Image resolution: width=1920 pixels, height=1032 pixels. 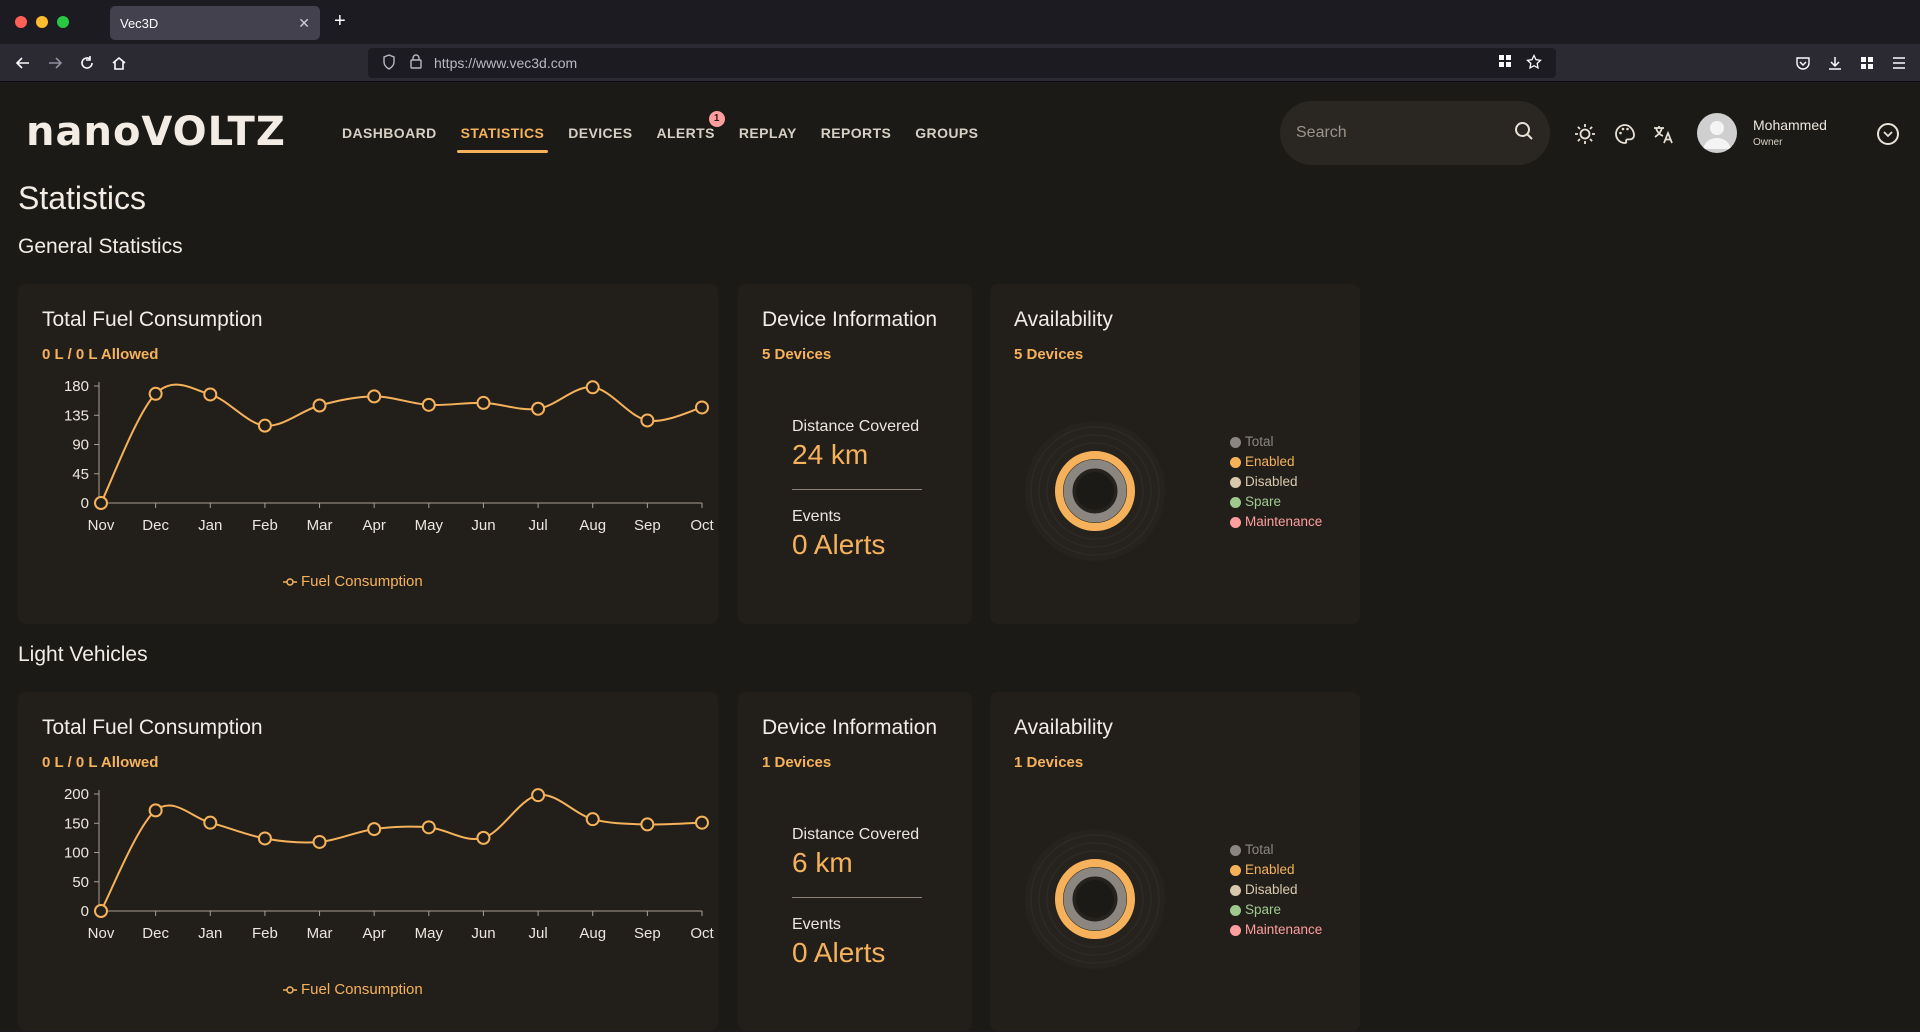 What do you see at coordinates (156, 132) in the screenshot?
I see `app-logo: nanoVOLTZ` at bounding box center [156, 132].